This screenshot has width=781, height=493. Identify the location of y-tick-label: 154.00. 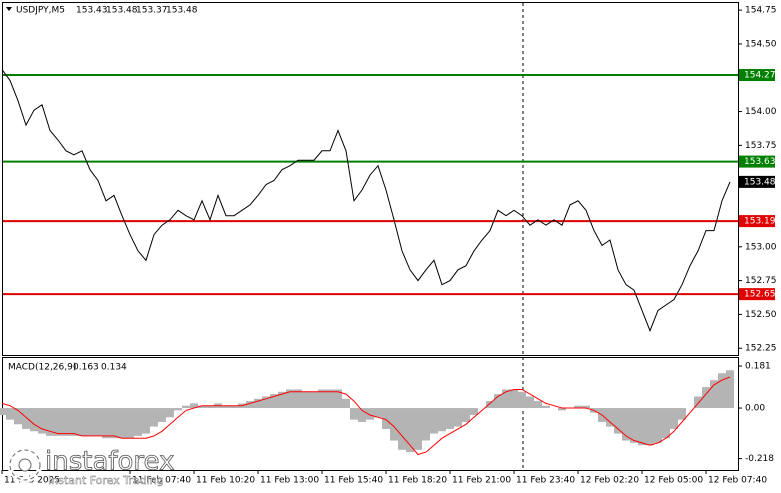
(761, 112).